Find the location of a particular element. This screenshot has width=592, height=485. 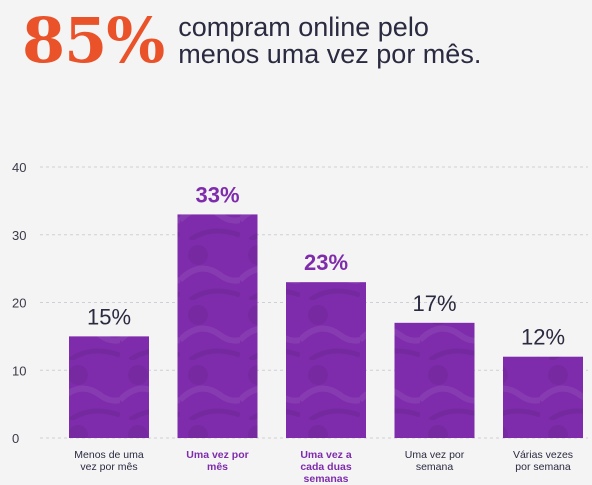

category-label: Menos de uma is located at coordinates (109, 455).